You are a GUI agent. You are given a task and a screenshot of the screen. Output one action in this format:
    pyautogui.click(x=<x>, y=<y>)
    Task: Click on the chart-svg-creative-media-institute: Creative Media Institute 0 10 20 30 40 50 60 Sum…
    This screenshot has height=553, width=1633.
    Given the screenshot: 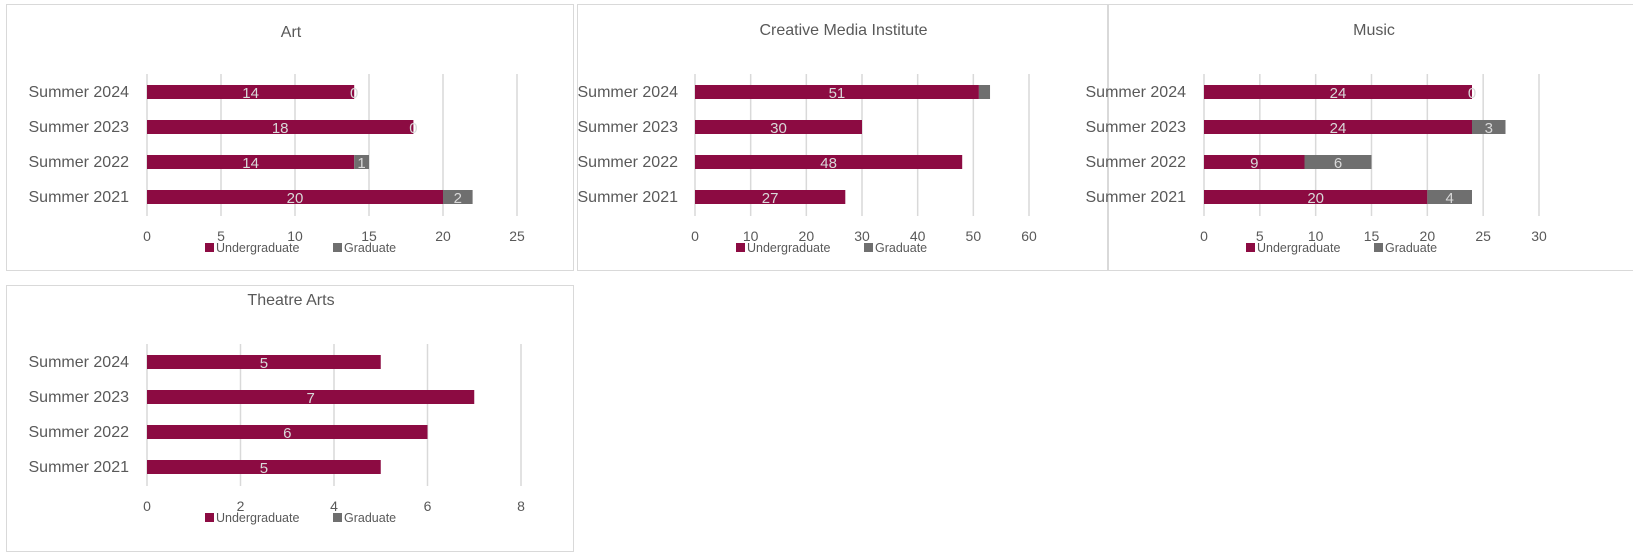 What is the action you would take?
    pyautogui.click(x=807, y=138)
    